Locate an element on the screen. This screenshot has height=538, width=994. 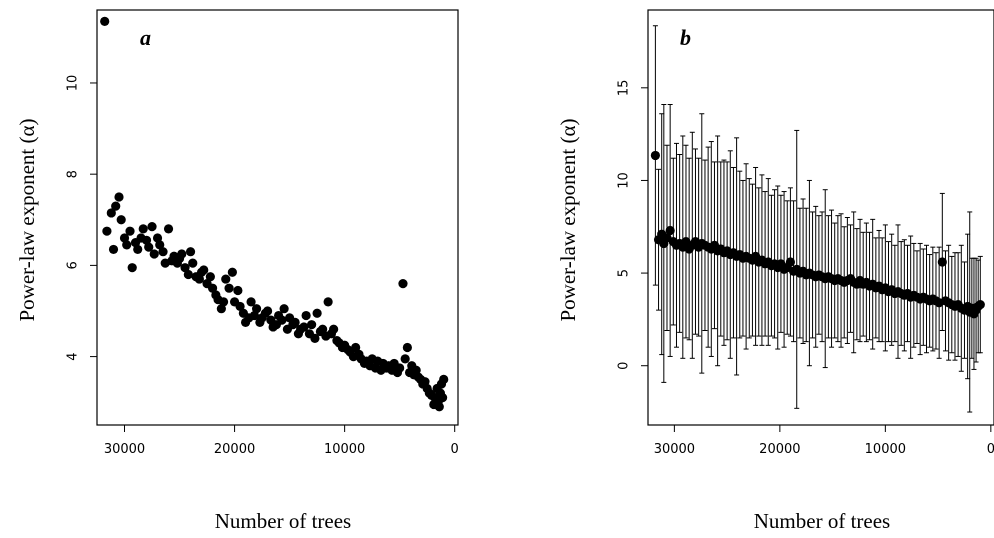
panel-label-b: b is located at coordinates (685, 37).